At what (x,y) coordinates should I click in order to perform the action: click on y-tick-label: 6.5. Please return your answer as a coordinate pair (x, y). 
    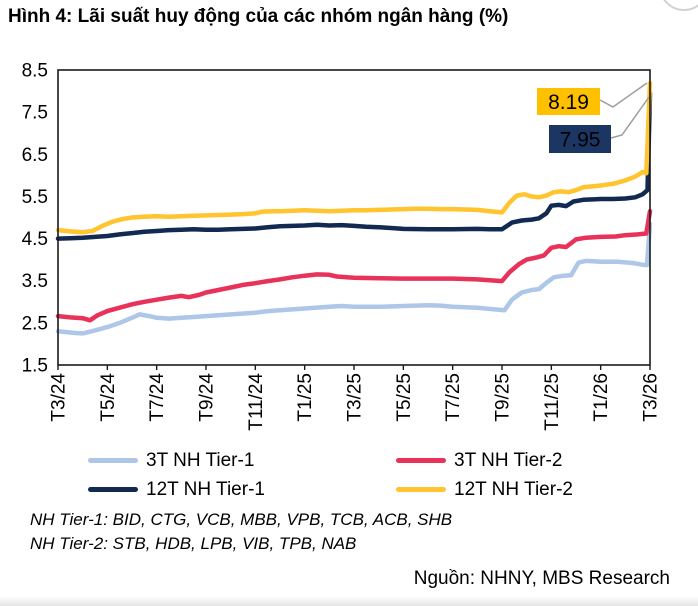
    Looking at the image, I should click on (35, 155).